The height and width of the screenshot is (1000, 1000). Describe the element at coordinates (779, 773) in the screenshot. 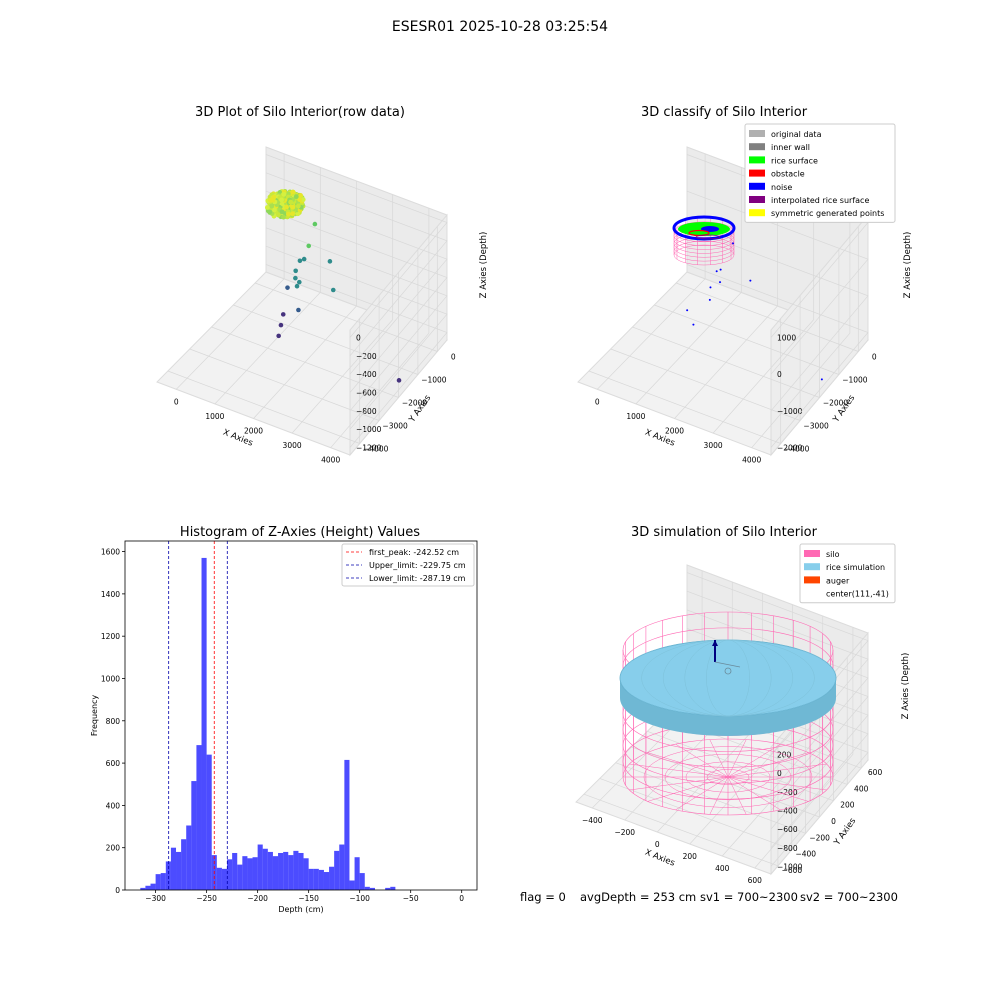

I see `p4-z-tick-label: 0` at that location.